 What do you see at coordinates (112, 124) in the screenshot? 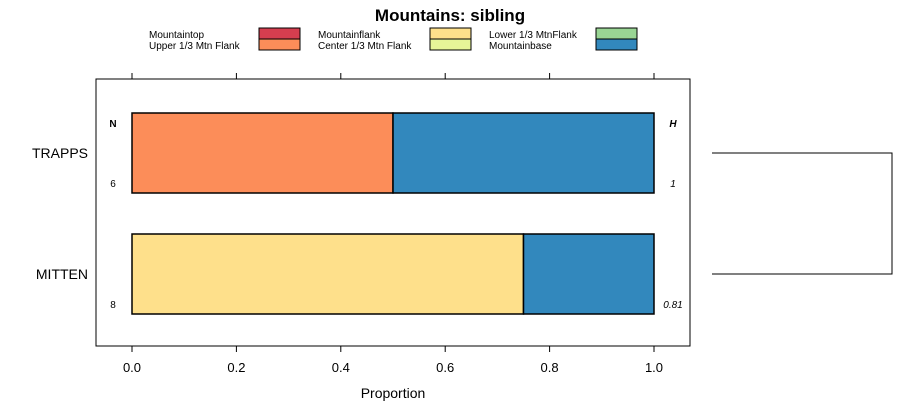
I see `n-header: N` at bounding box center [112, 124].